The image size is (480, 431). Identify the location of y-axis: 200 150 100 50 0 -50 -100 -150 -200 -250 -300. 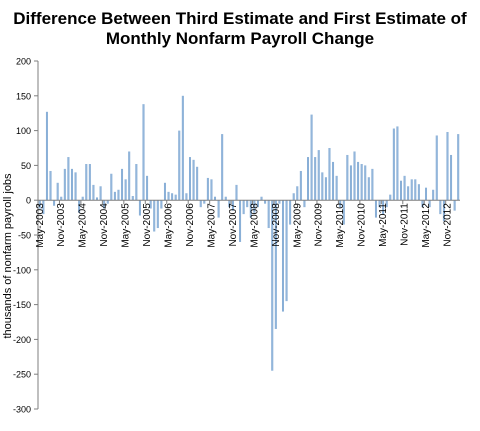
(26, 236).